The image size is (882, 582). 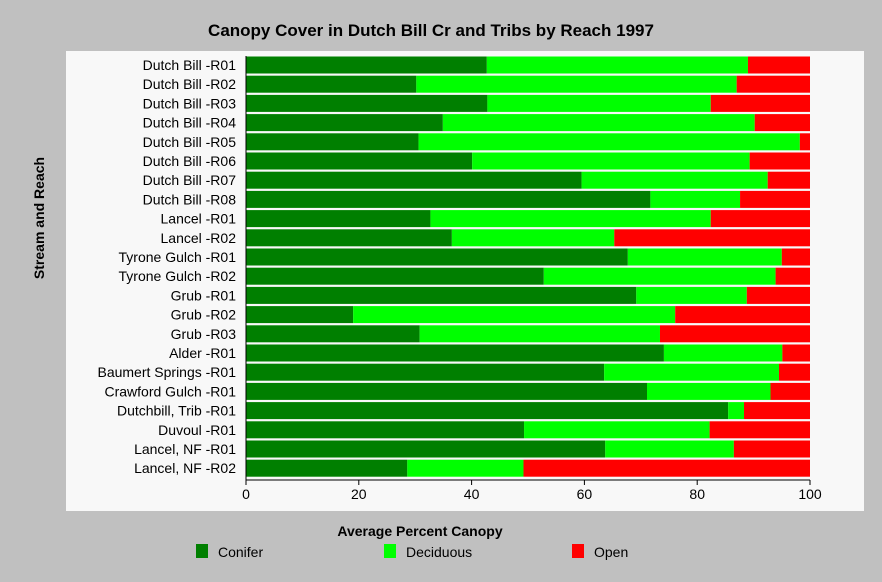 I want to click on category-label: Dutch Bill -R07, so click(x=190, y=180).